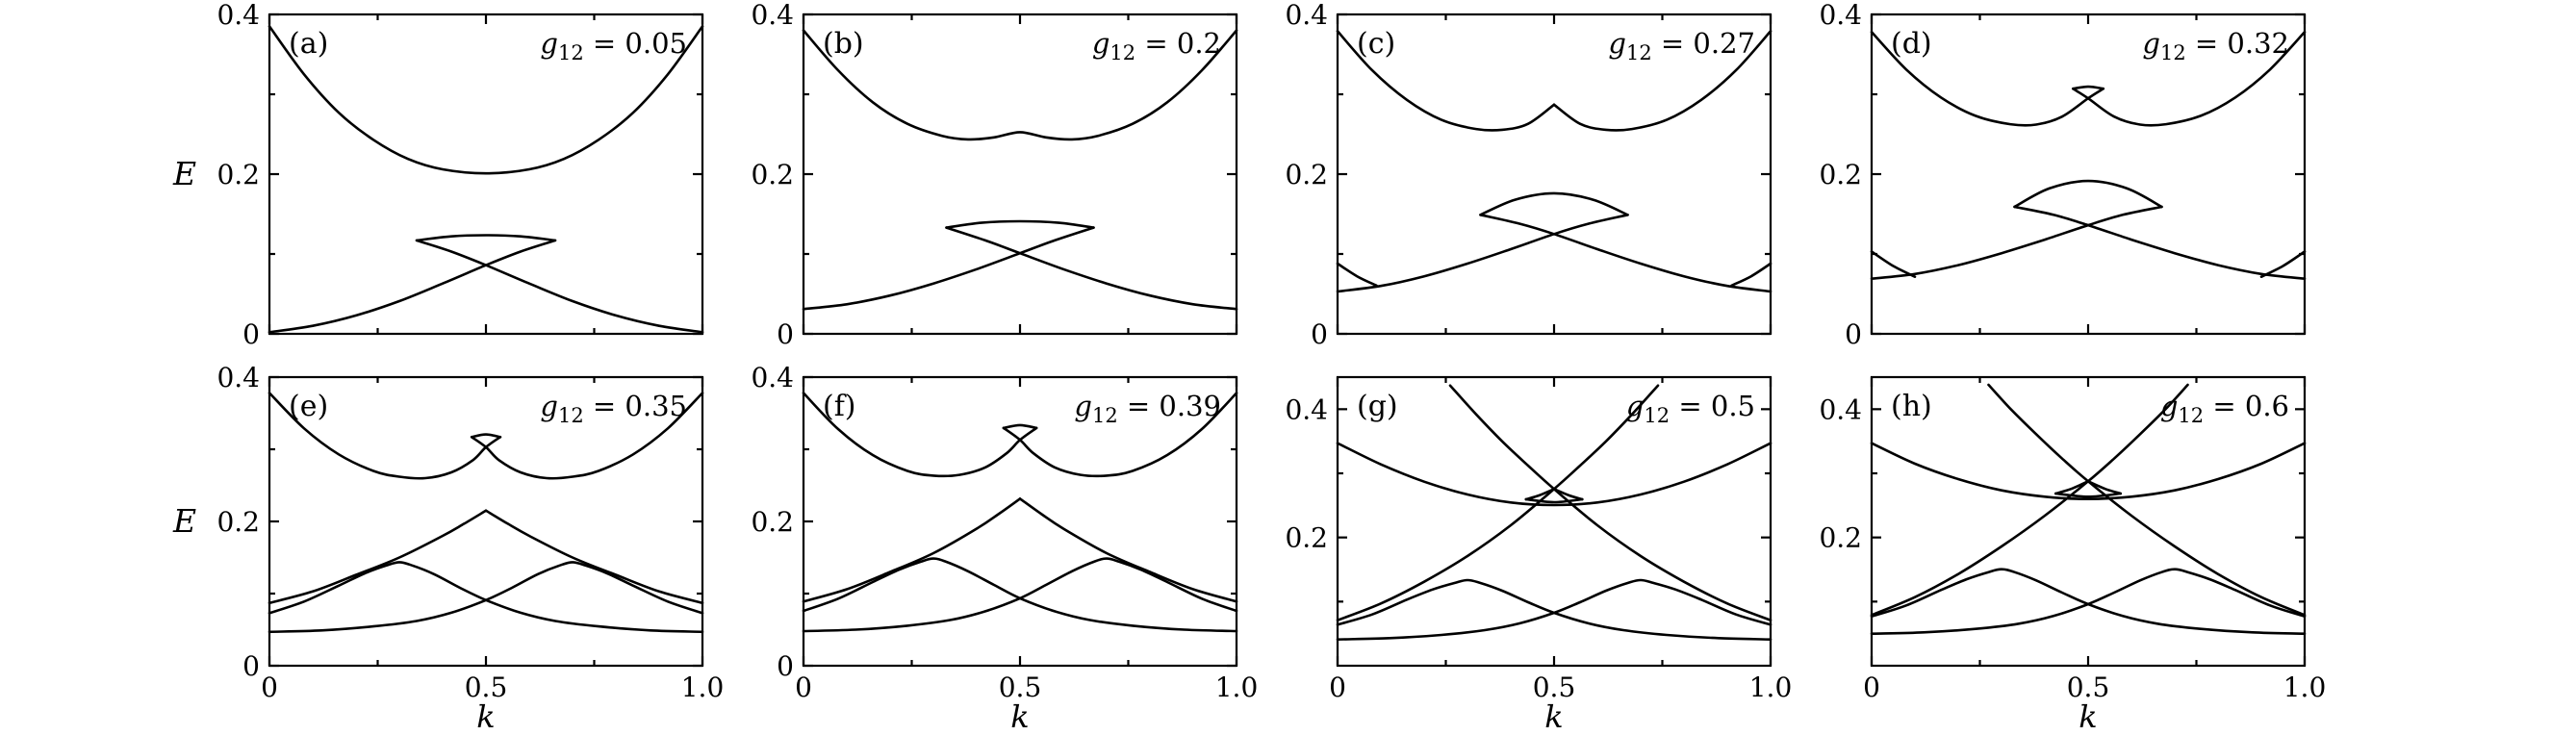 This screenshot has width=2576, height=735. I want to click on param-label: g12 = 0.2, so click(1156, 45).